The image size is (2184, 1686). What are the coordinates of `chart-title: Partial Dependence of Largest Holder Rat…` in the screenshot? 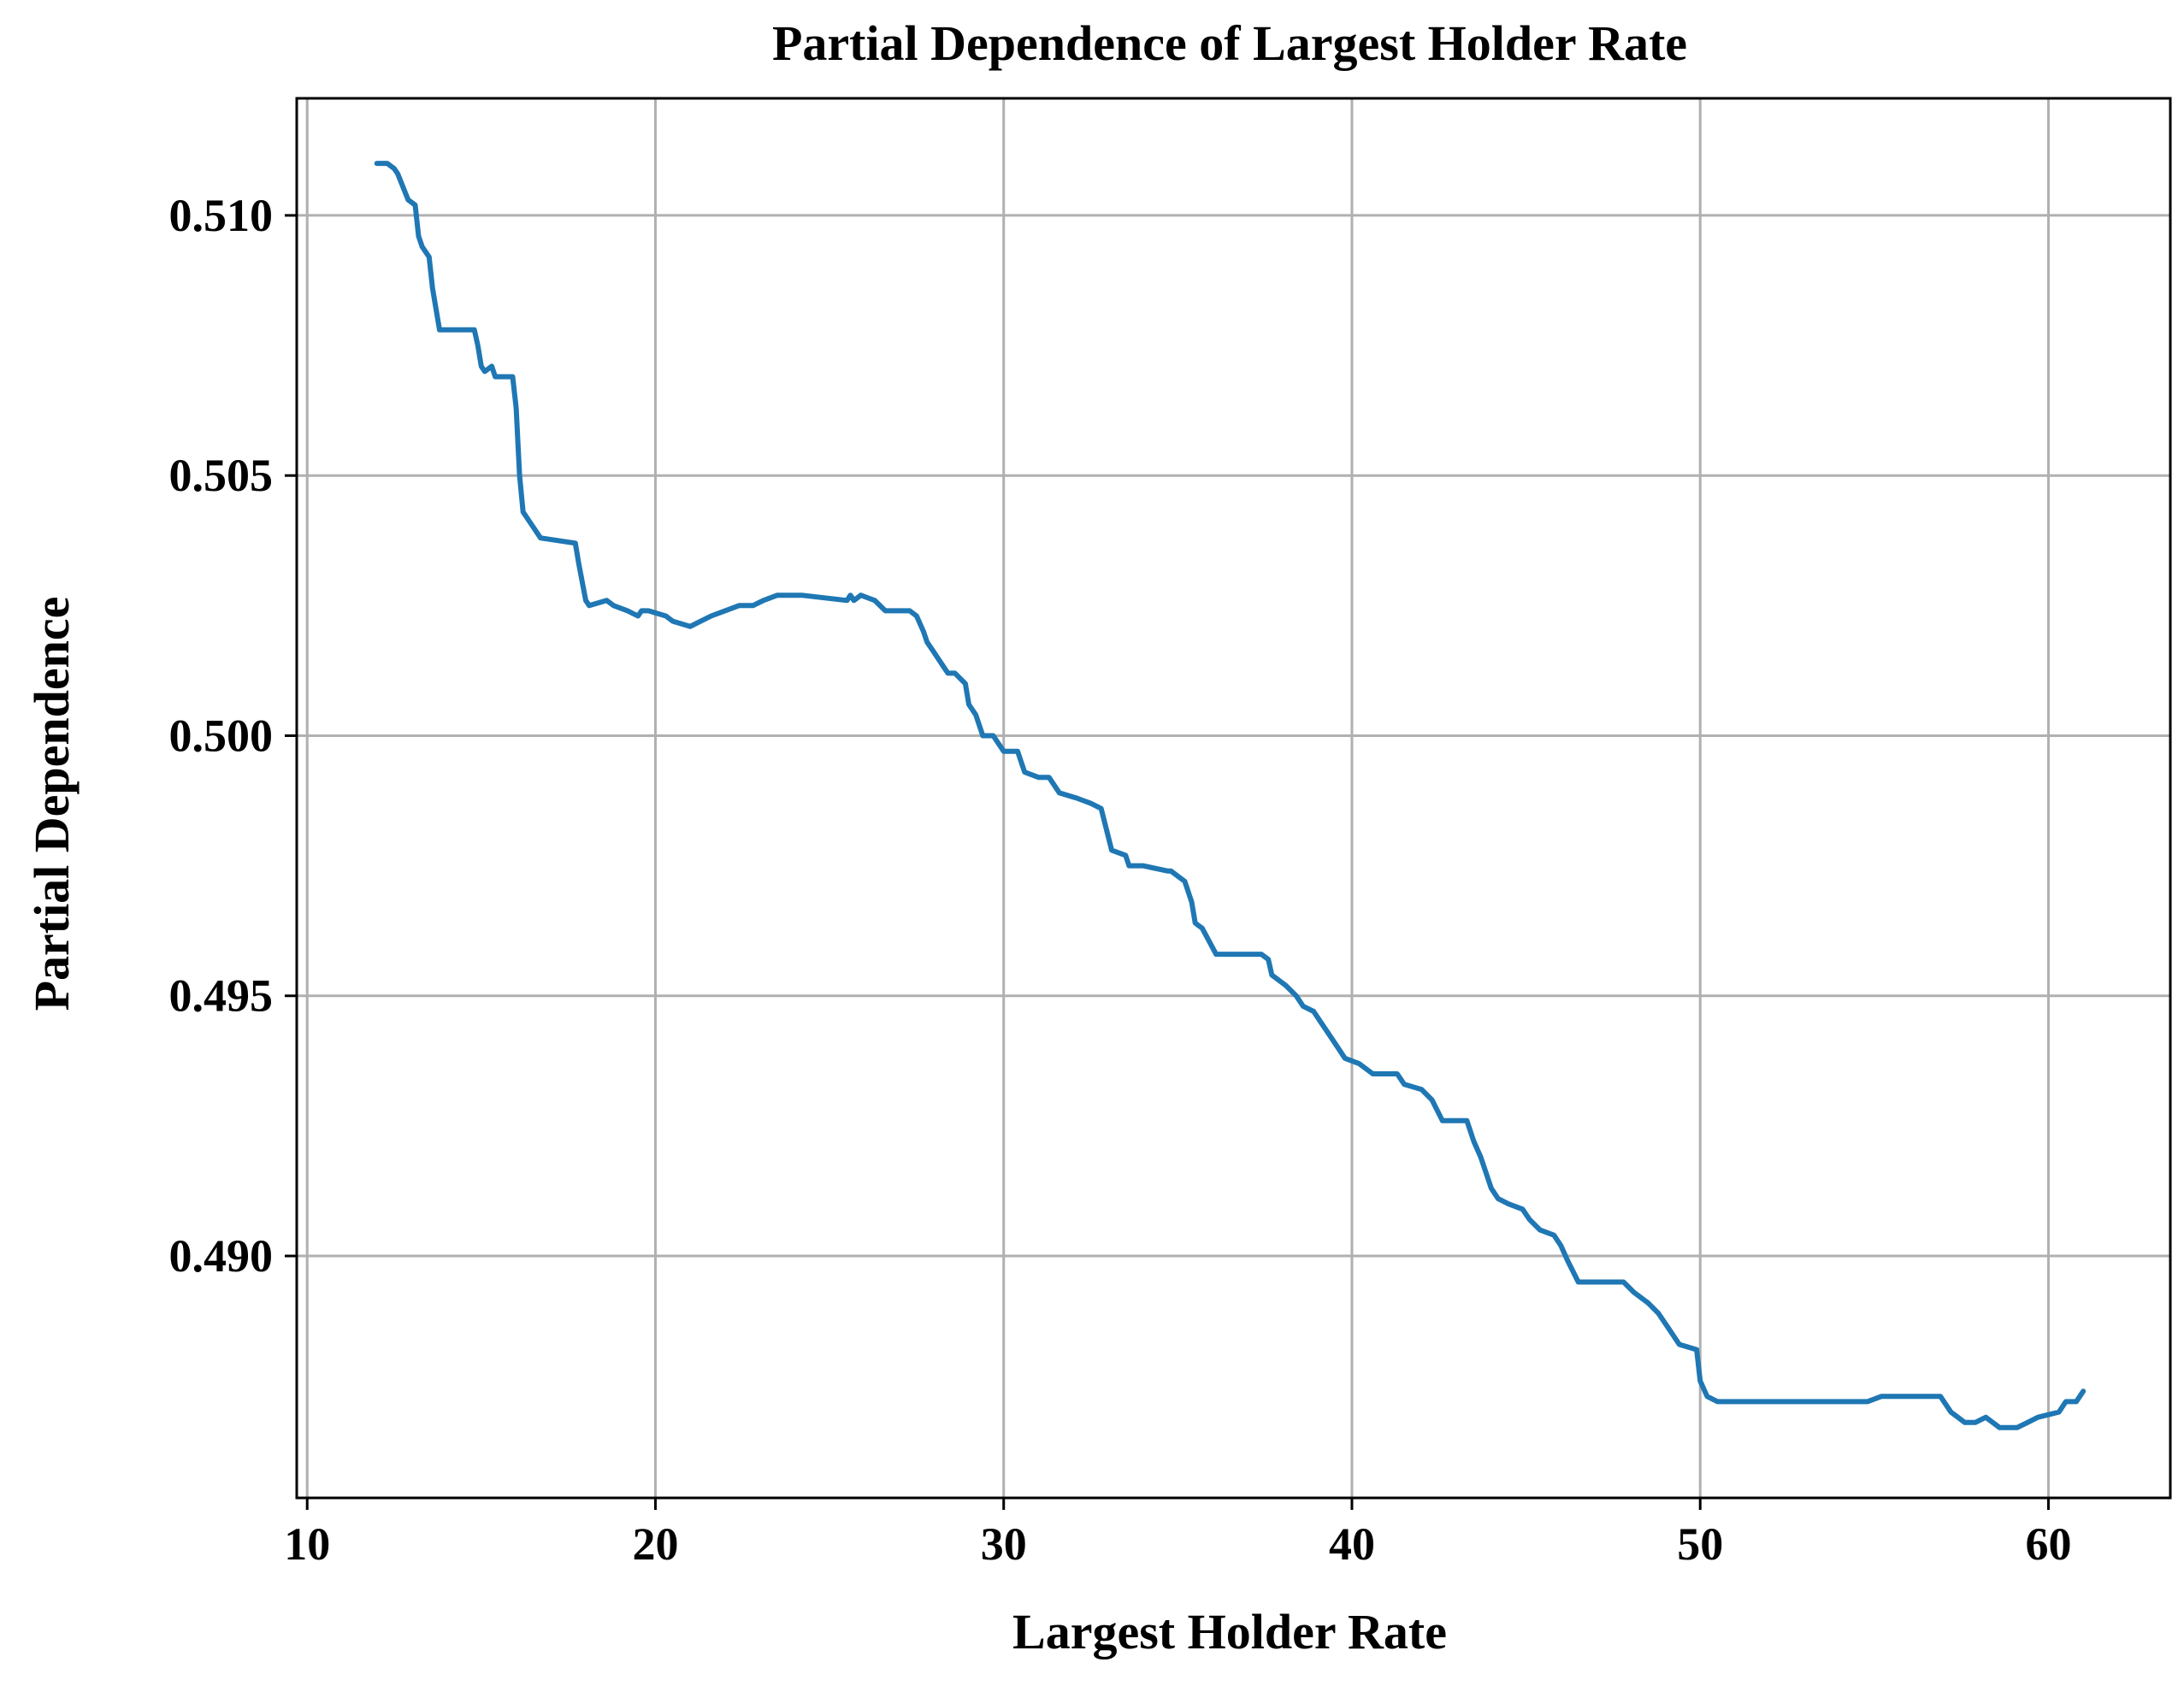 It's located at (1229, 43).